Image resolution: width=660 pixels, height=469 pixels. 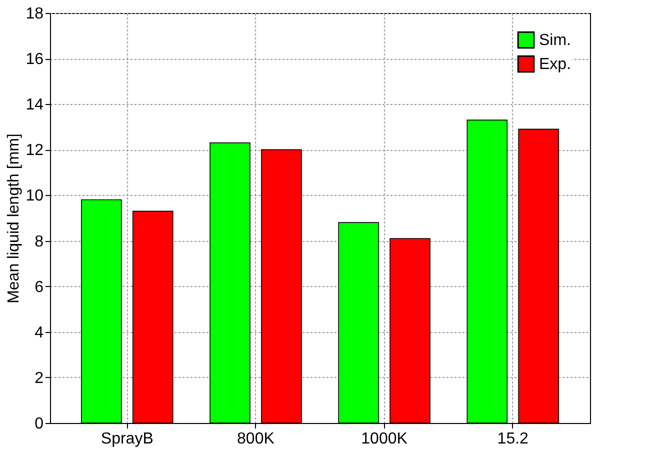 What do you see at coordinates (35, 196) in the screenshot?
I see `y-tick-label: 10` at bounding box center [35, 196].